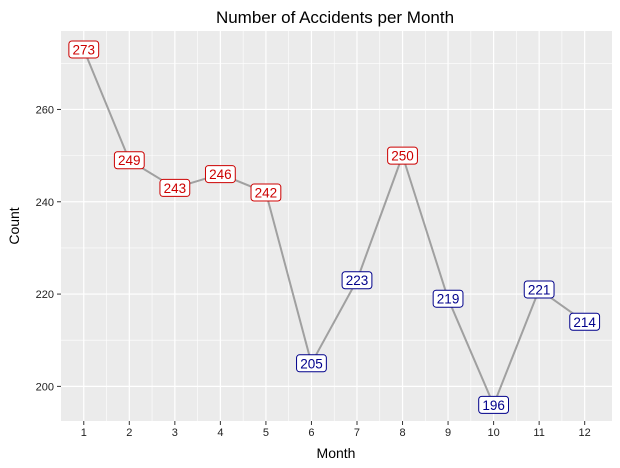  I want to click on x-tick-label: 2, so click(129, 433).